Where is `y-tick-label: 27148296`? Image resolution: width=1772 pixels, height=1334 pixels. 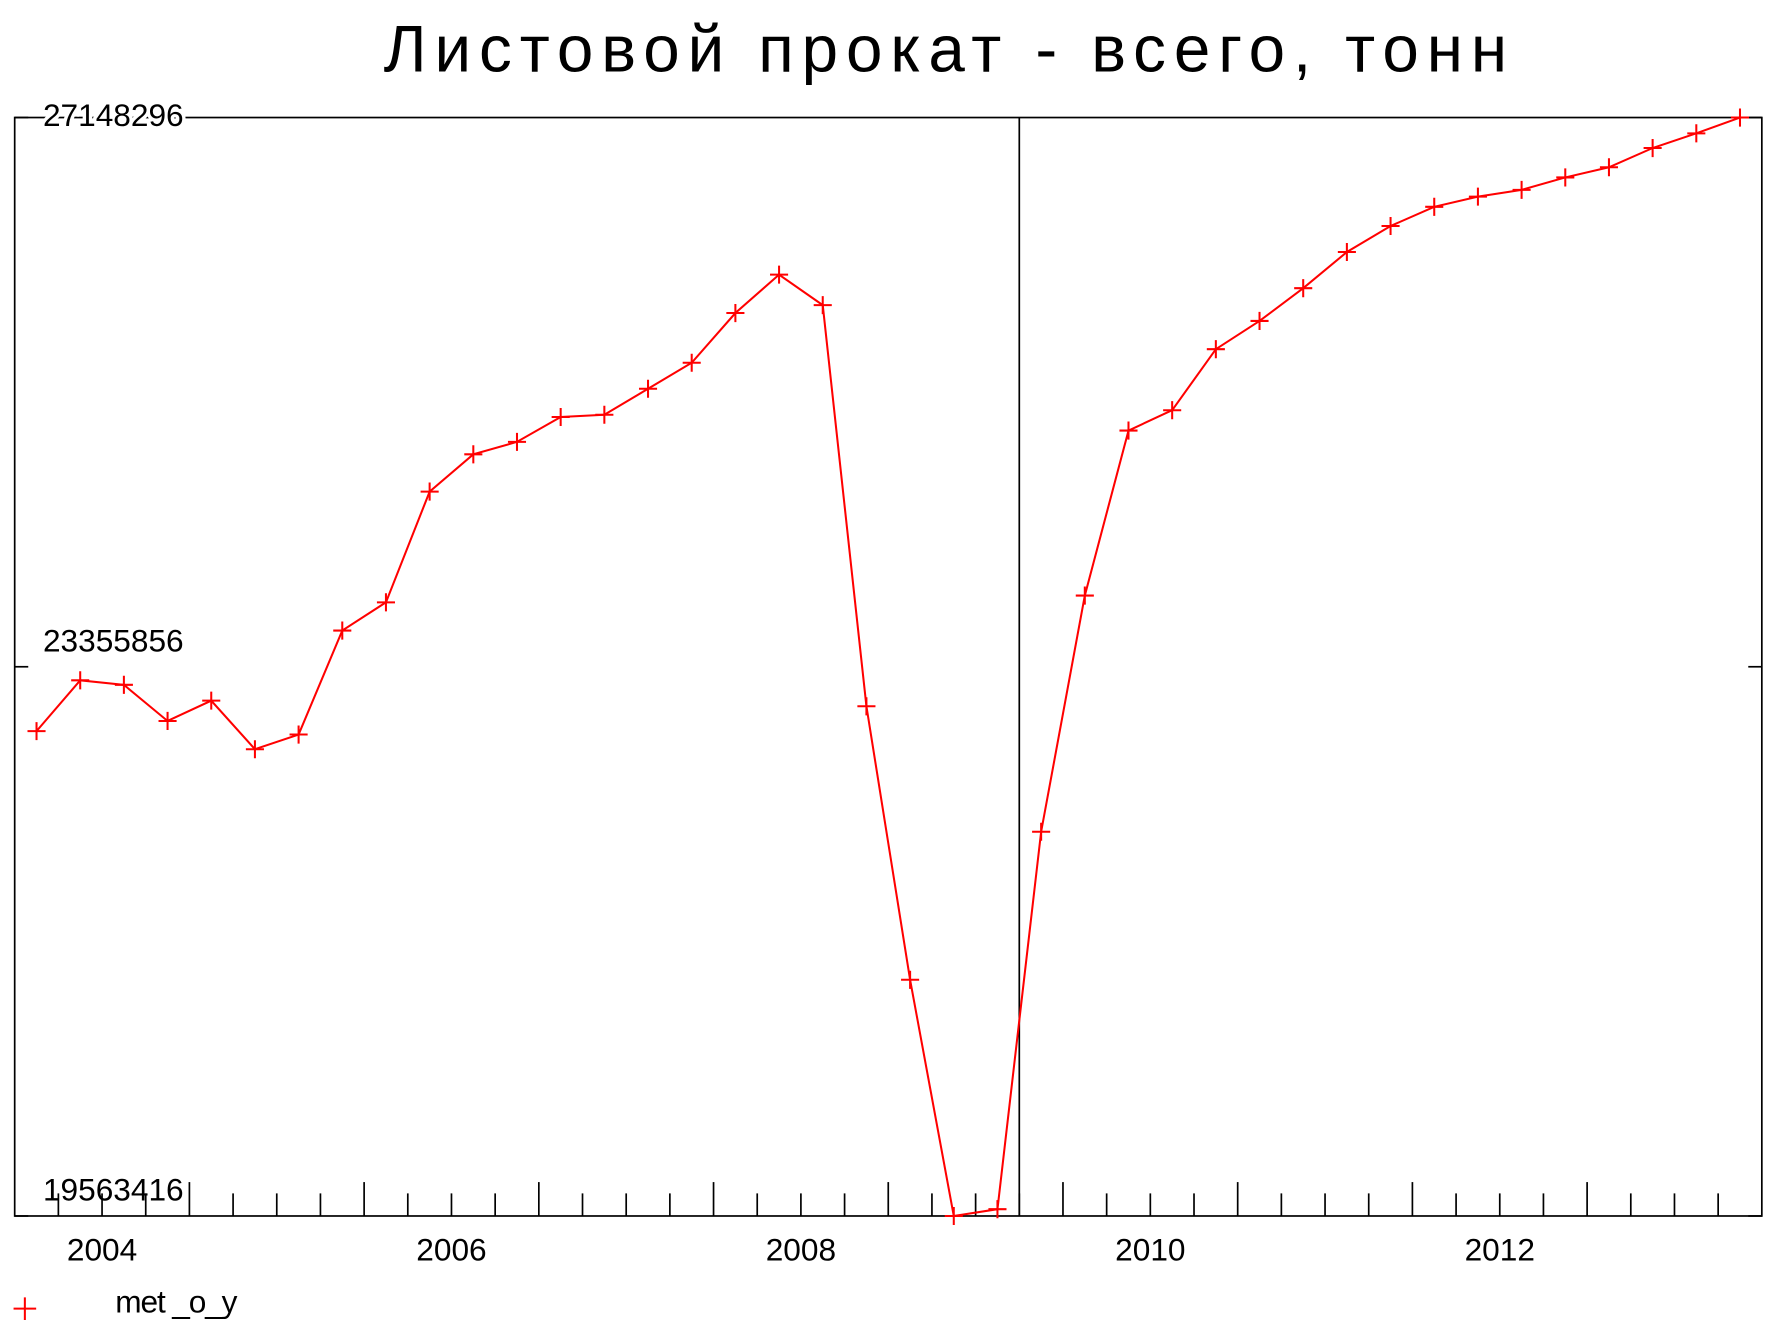
y-tick-label: 27148296 is located at coordinates (113, 115).